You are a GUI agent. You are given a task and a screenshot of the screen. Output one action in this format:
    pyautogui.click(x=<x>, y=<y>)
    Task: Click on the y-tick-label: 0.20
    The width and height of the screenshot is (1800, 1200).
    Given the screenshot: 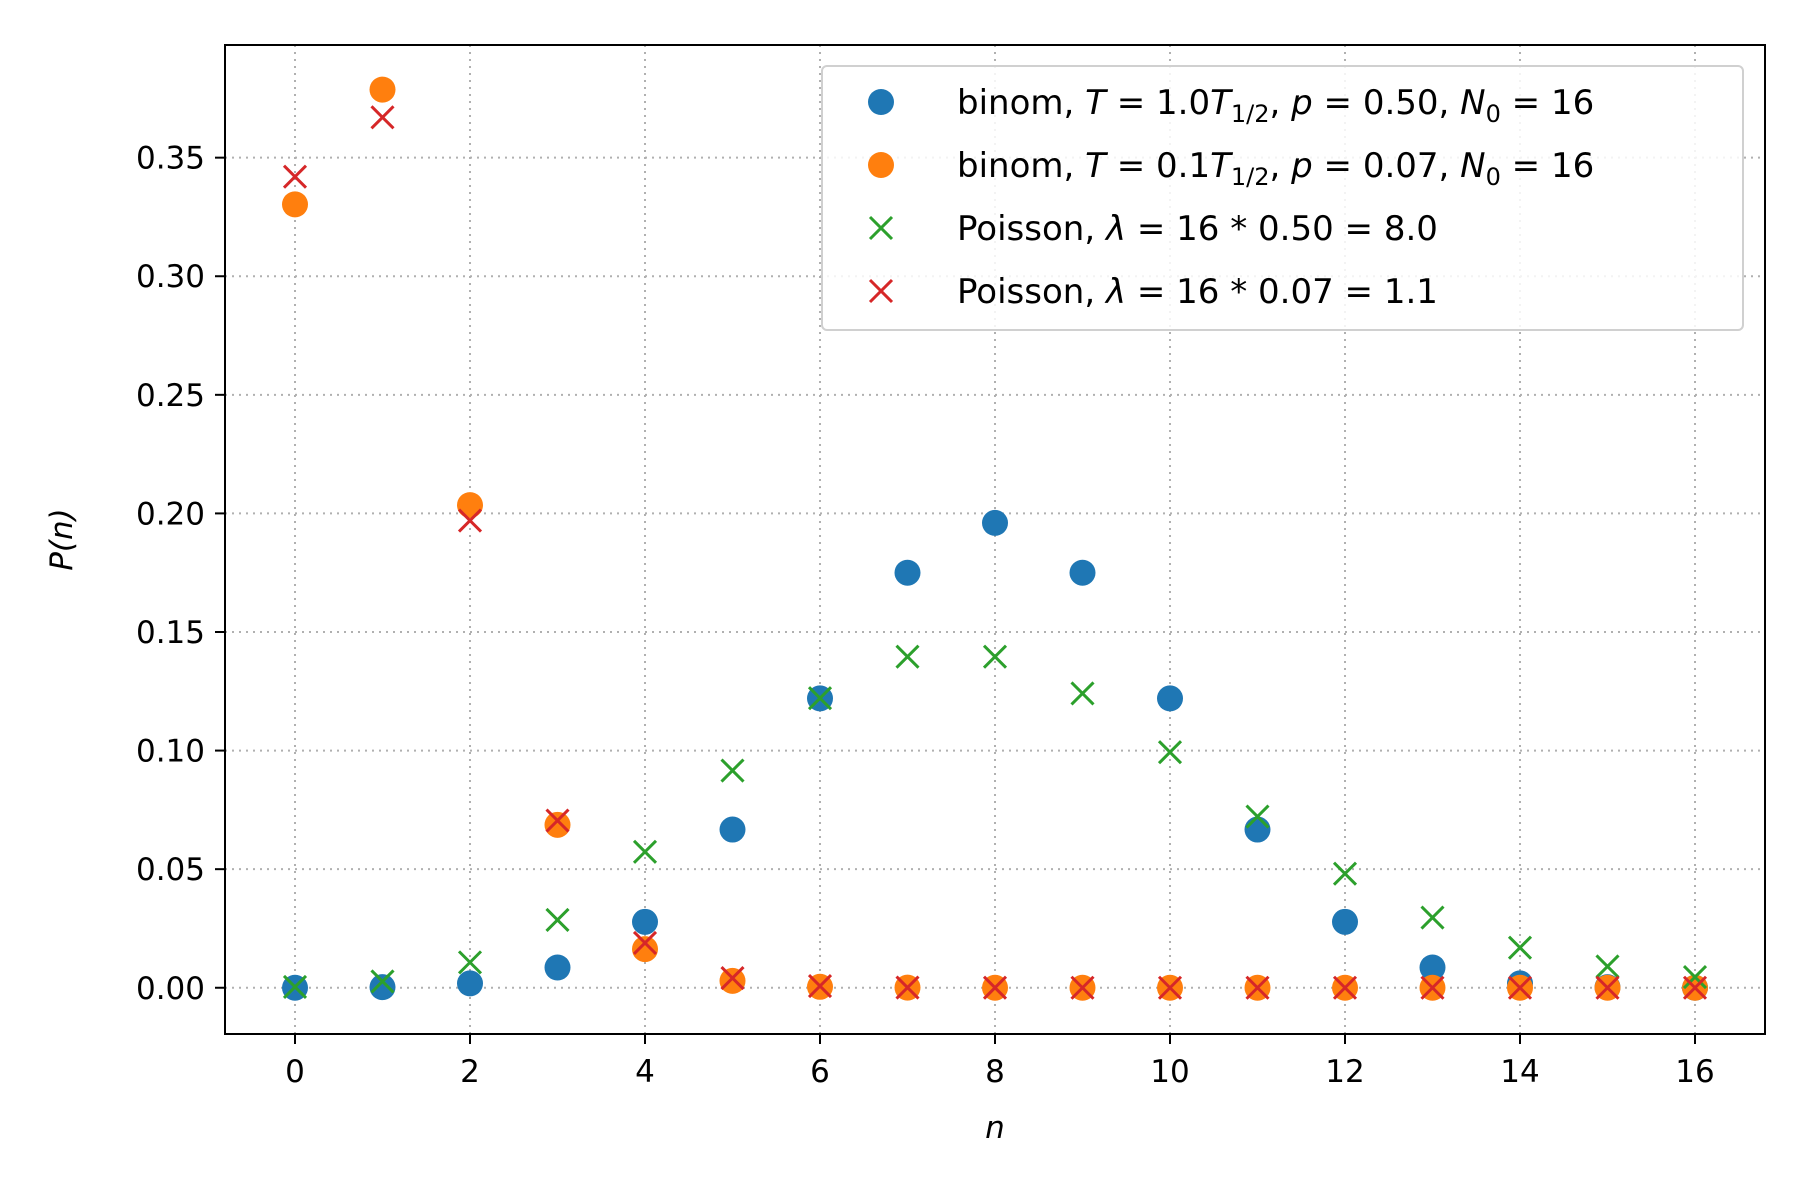 What is the action you would take?
    pyautogui.click(x=170, y=514)
    